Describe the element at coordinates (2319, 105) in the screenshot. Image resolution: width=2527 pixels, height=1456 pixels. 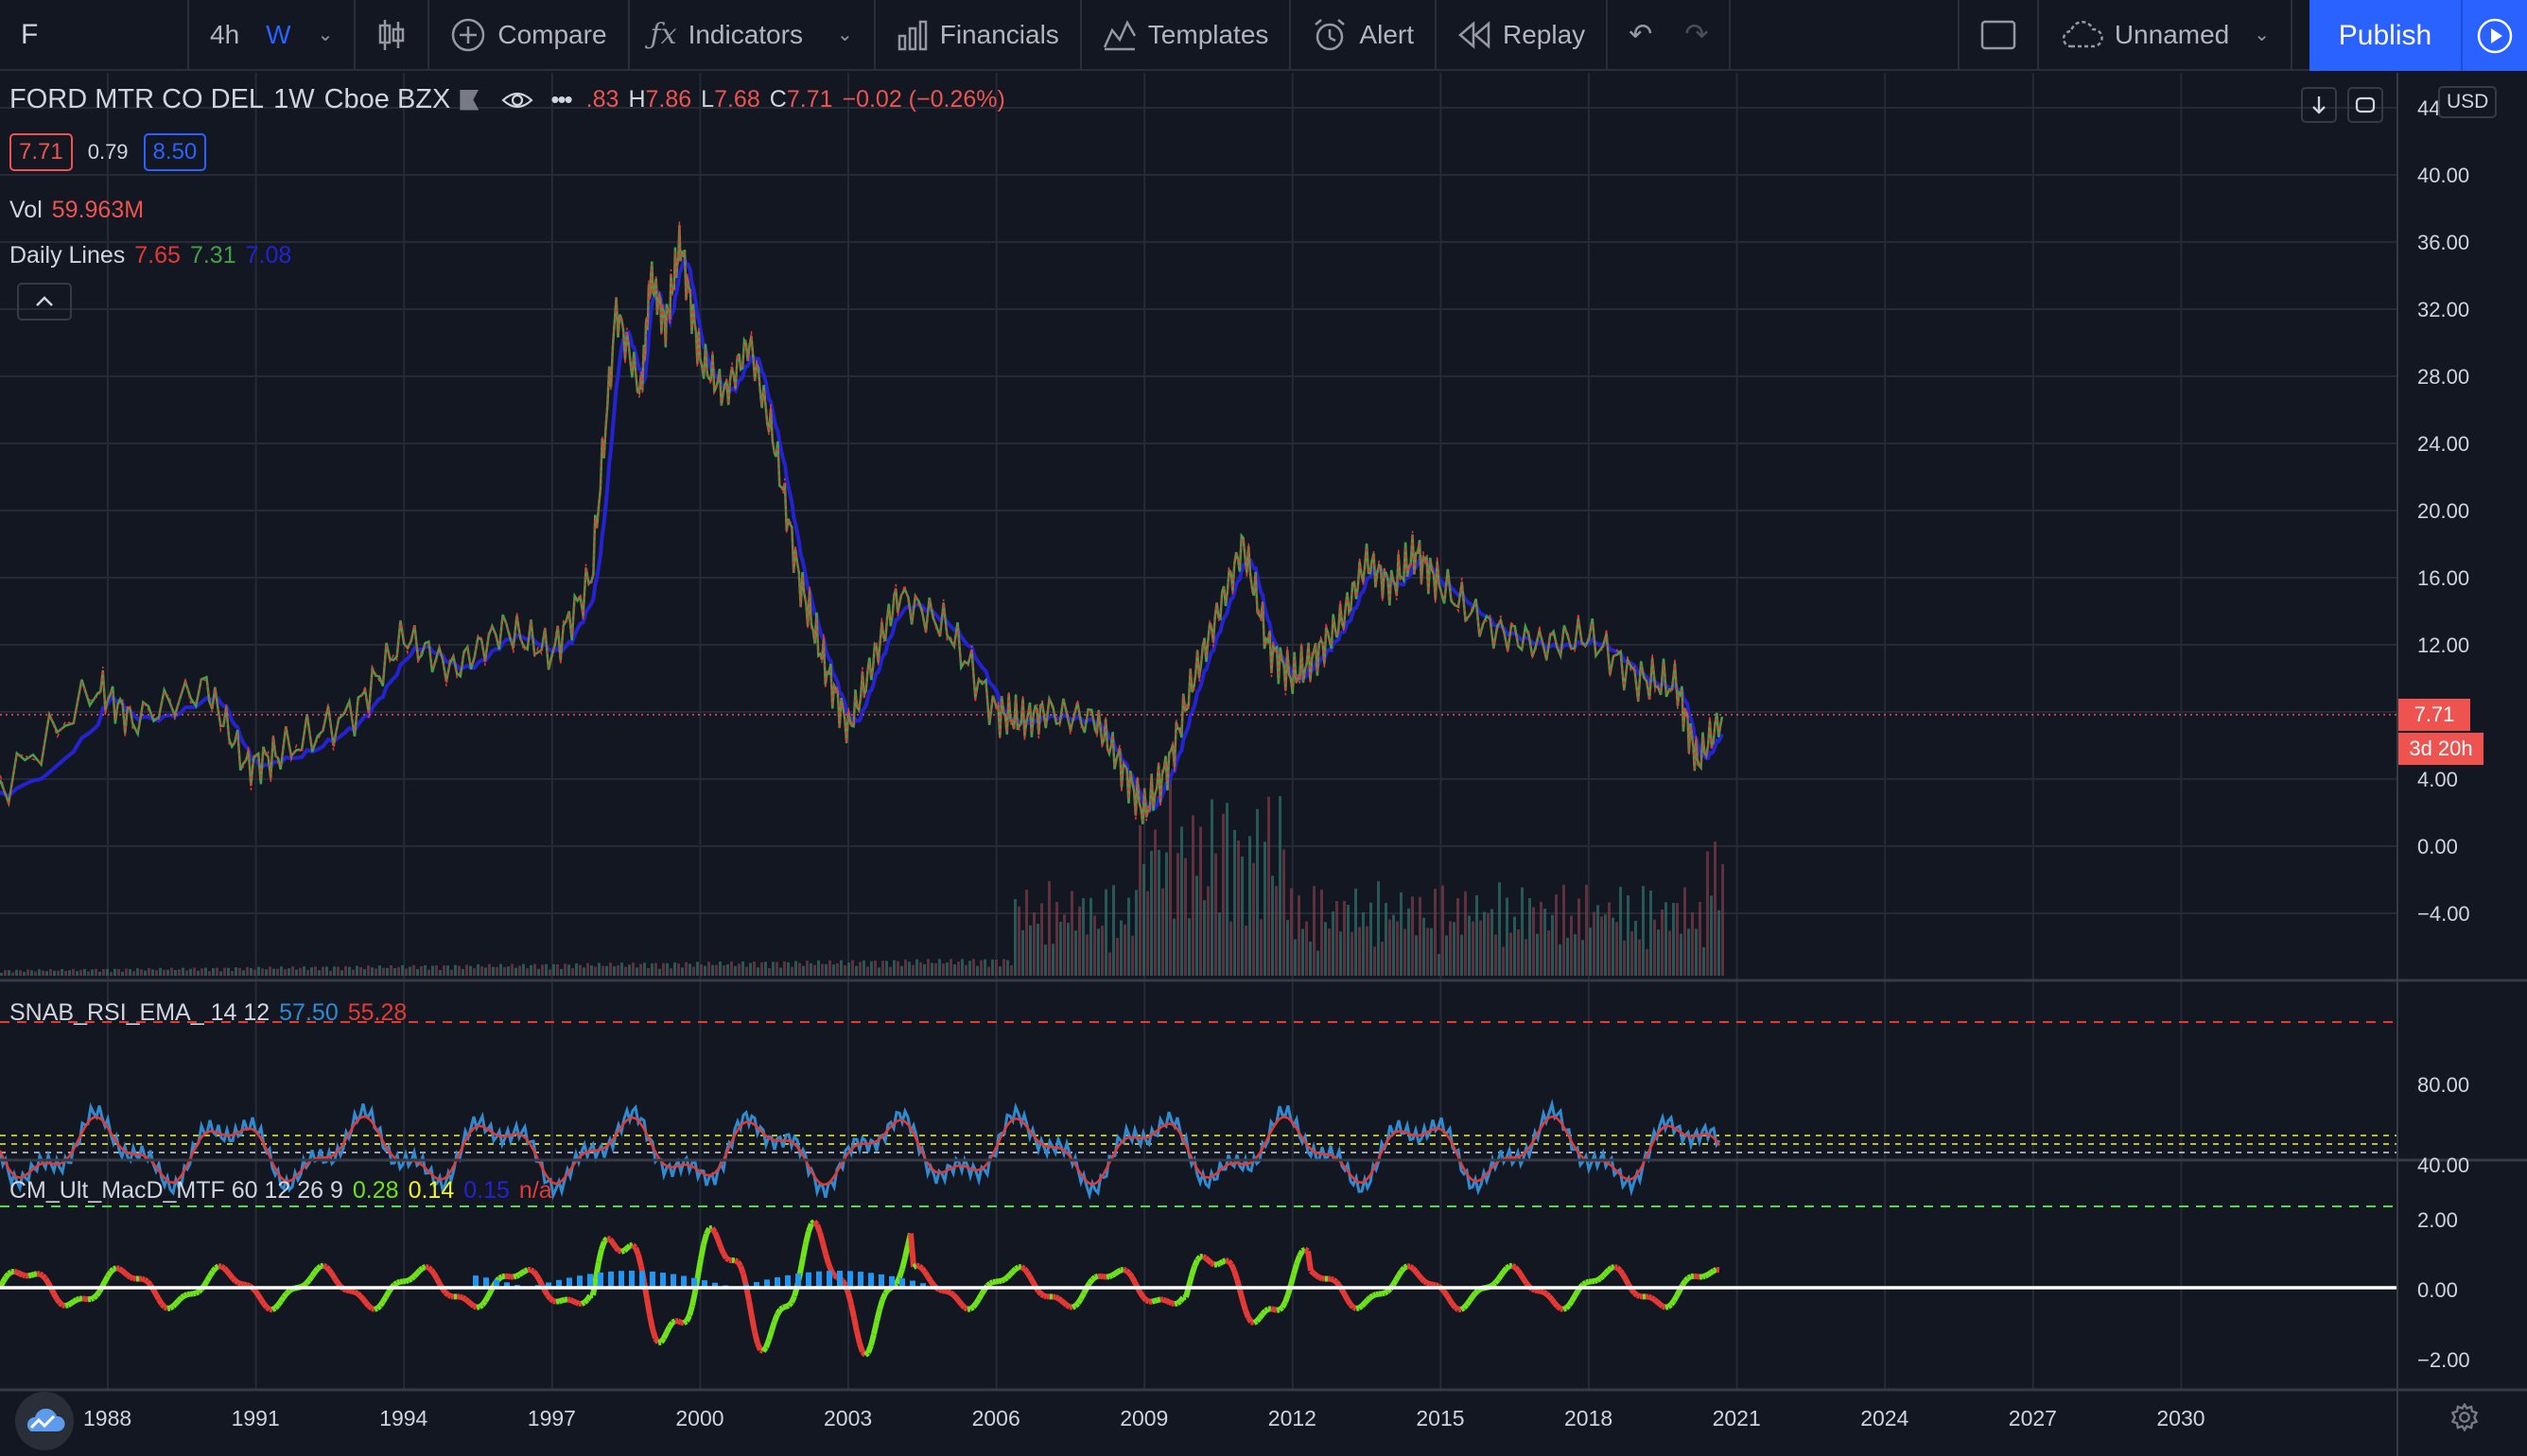
I see `scroll-down-button` at that location.